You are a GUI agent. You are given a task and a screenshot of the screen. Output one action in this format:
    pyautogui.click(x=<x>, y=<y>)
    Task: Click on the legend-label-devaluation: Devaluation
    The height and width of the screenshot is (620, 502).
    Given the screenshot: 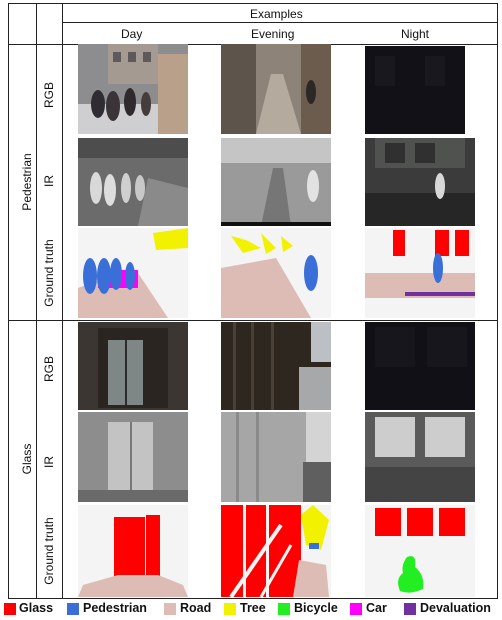 What is the action you would take?
    pyautogui.click(x=455, y=608)
    